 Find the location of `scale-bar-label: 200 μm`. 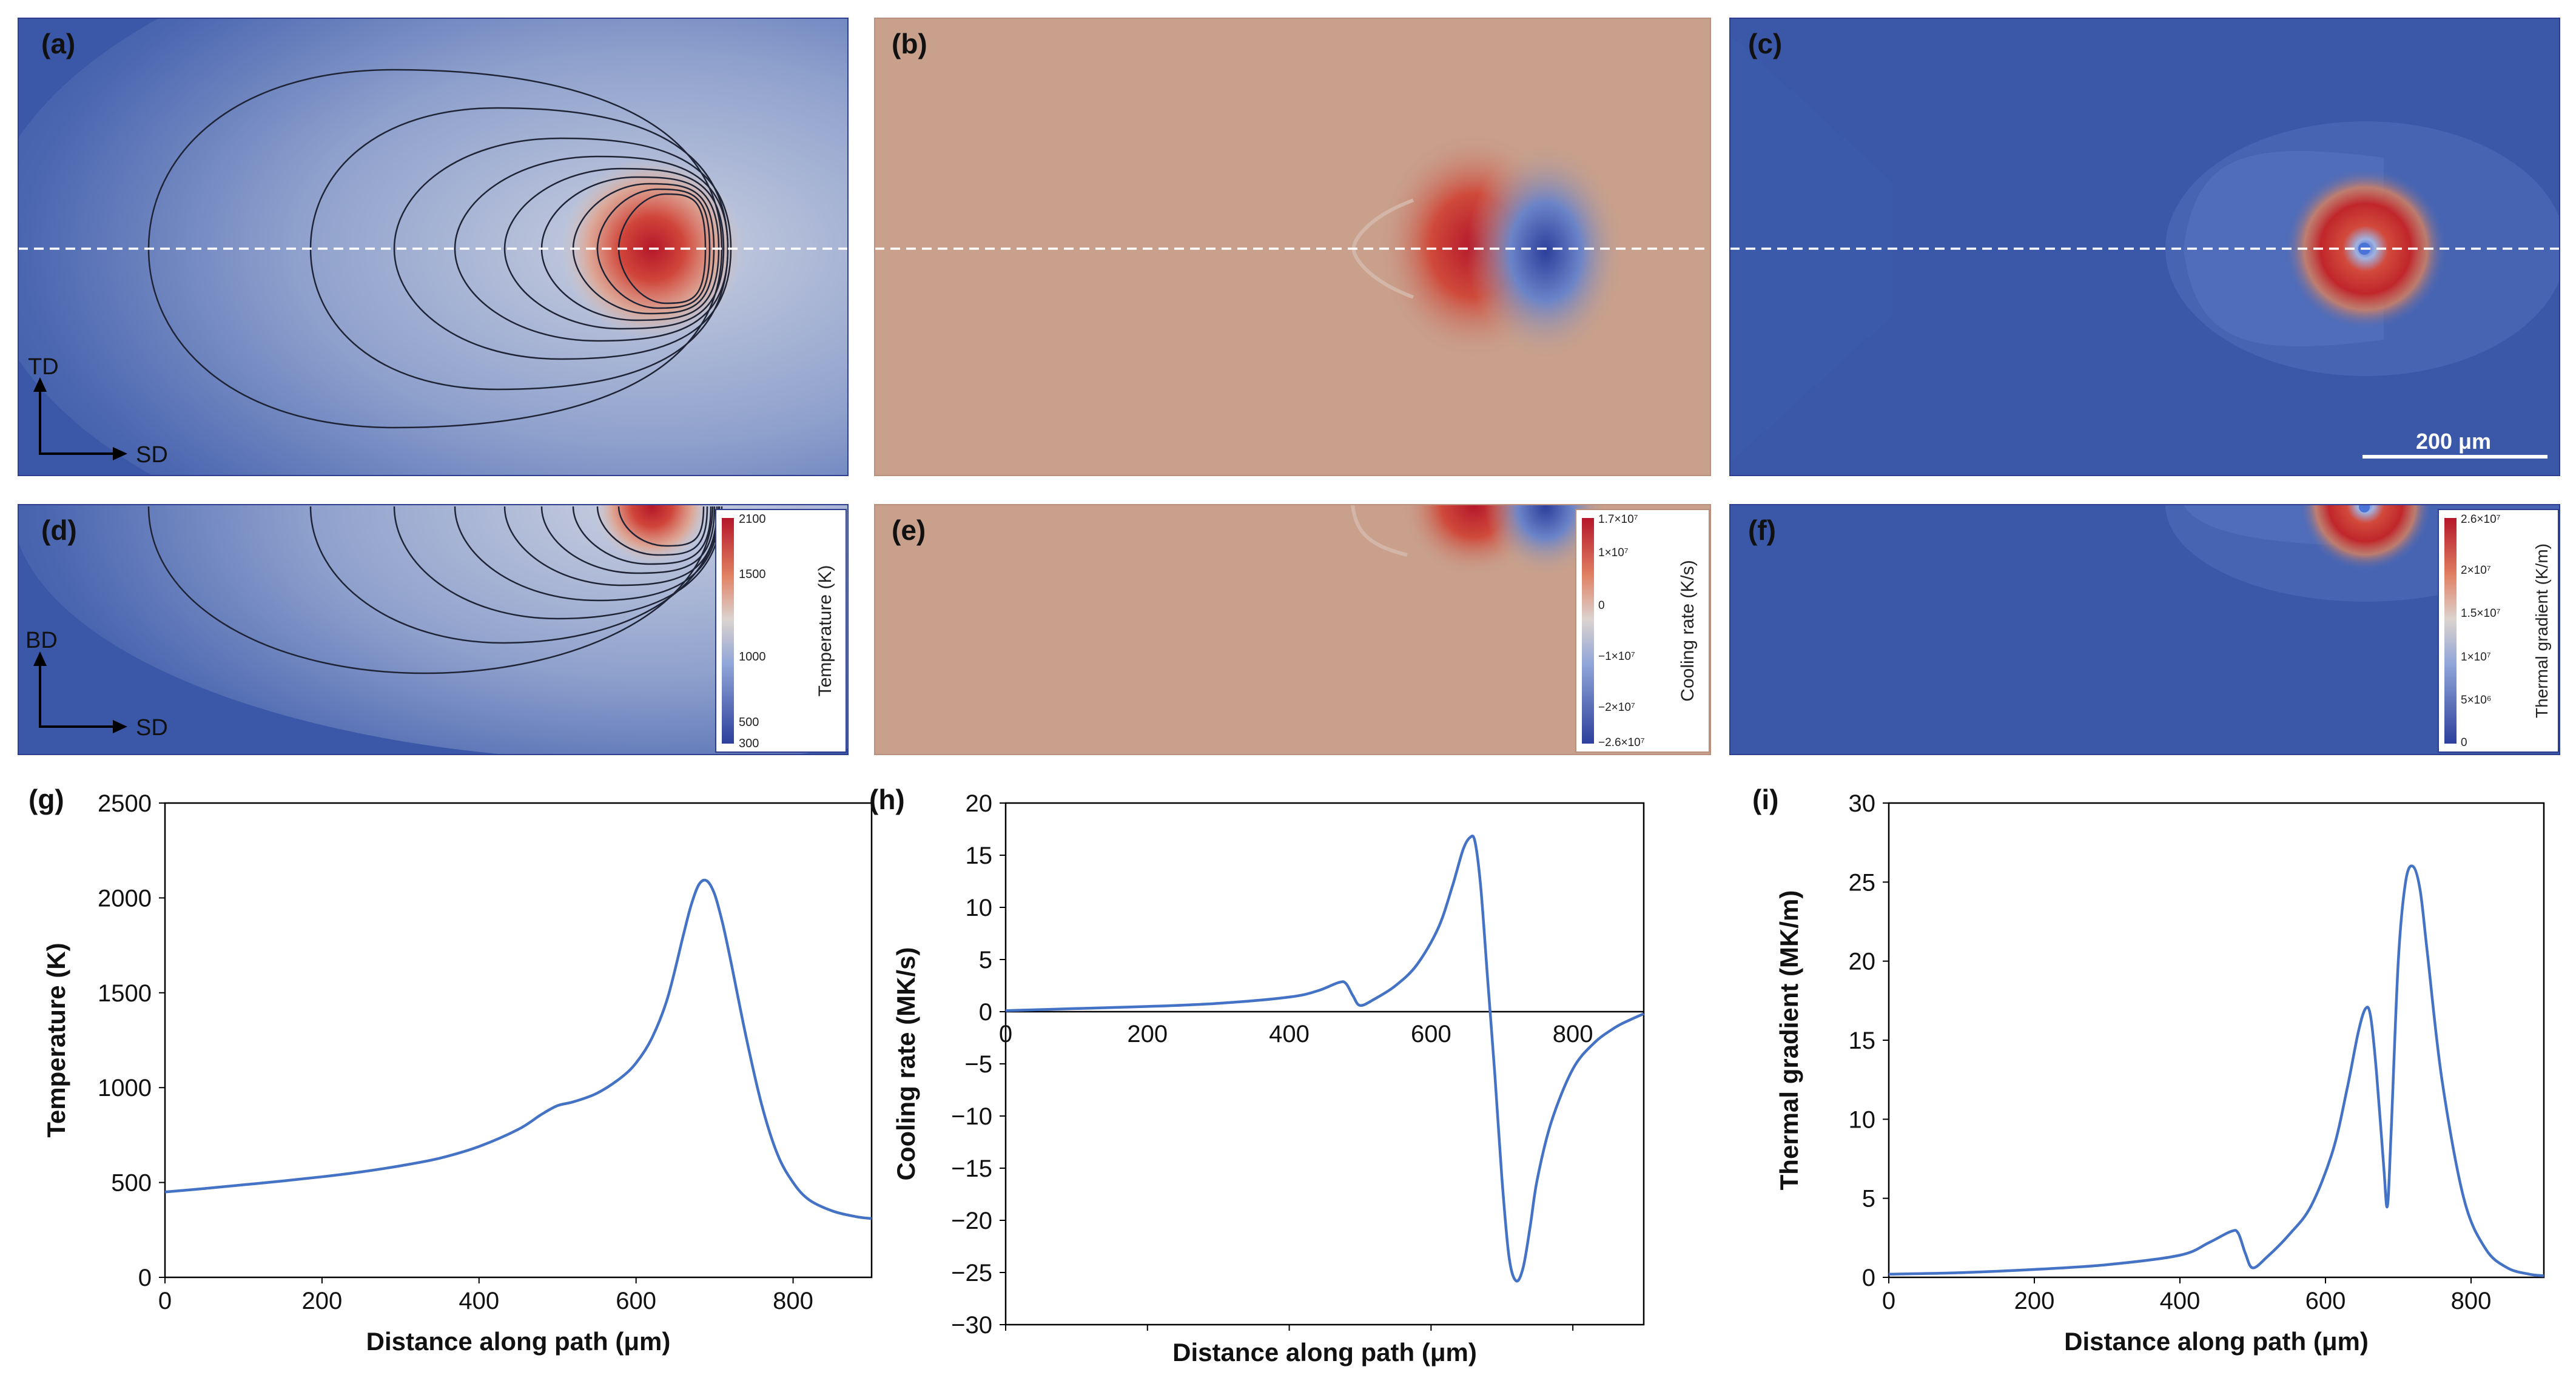

scale-bar-label: 200 μm is located at coordinates (2453, 441).